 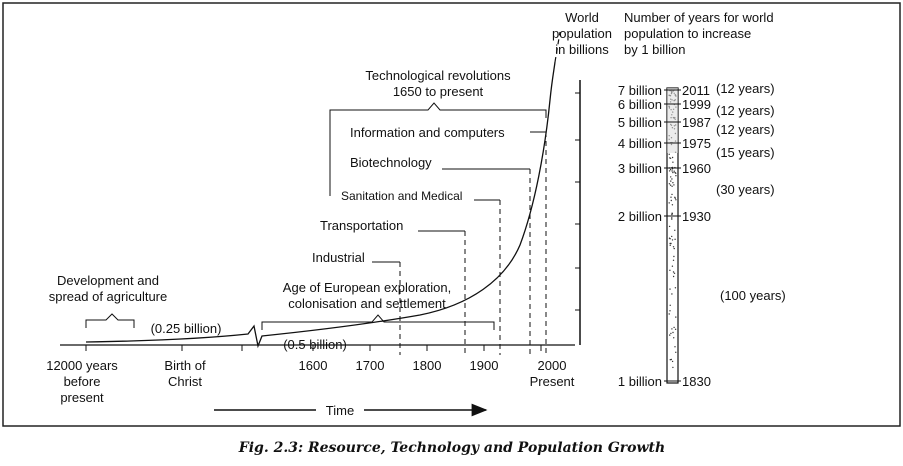 I want to click on scale-row: 1 billion 1830, so click(x=664, y=381).